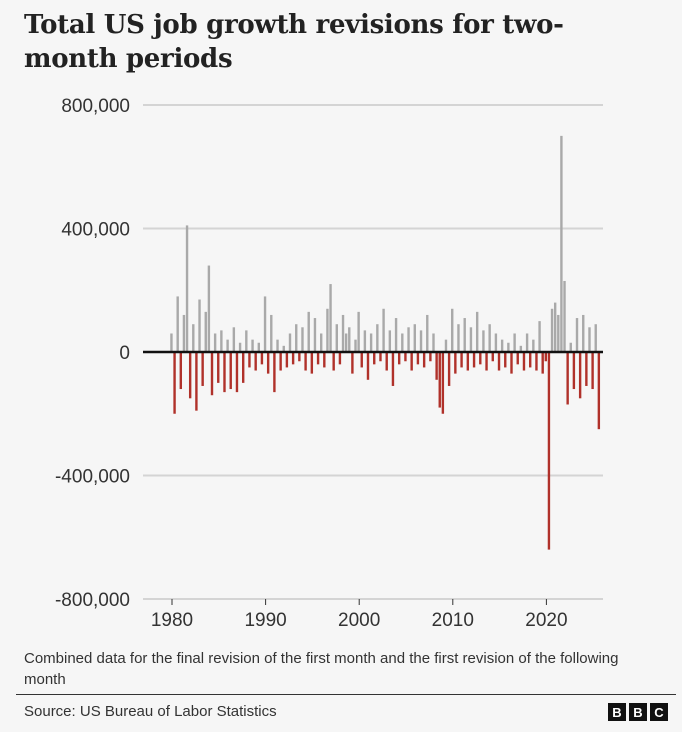 This screenshot has width=682, height=732. What do you see at coordinates (546, 620) in the screenshot?
I see `x-tick-label: 2020` at bounding box center [546, 620].